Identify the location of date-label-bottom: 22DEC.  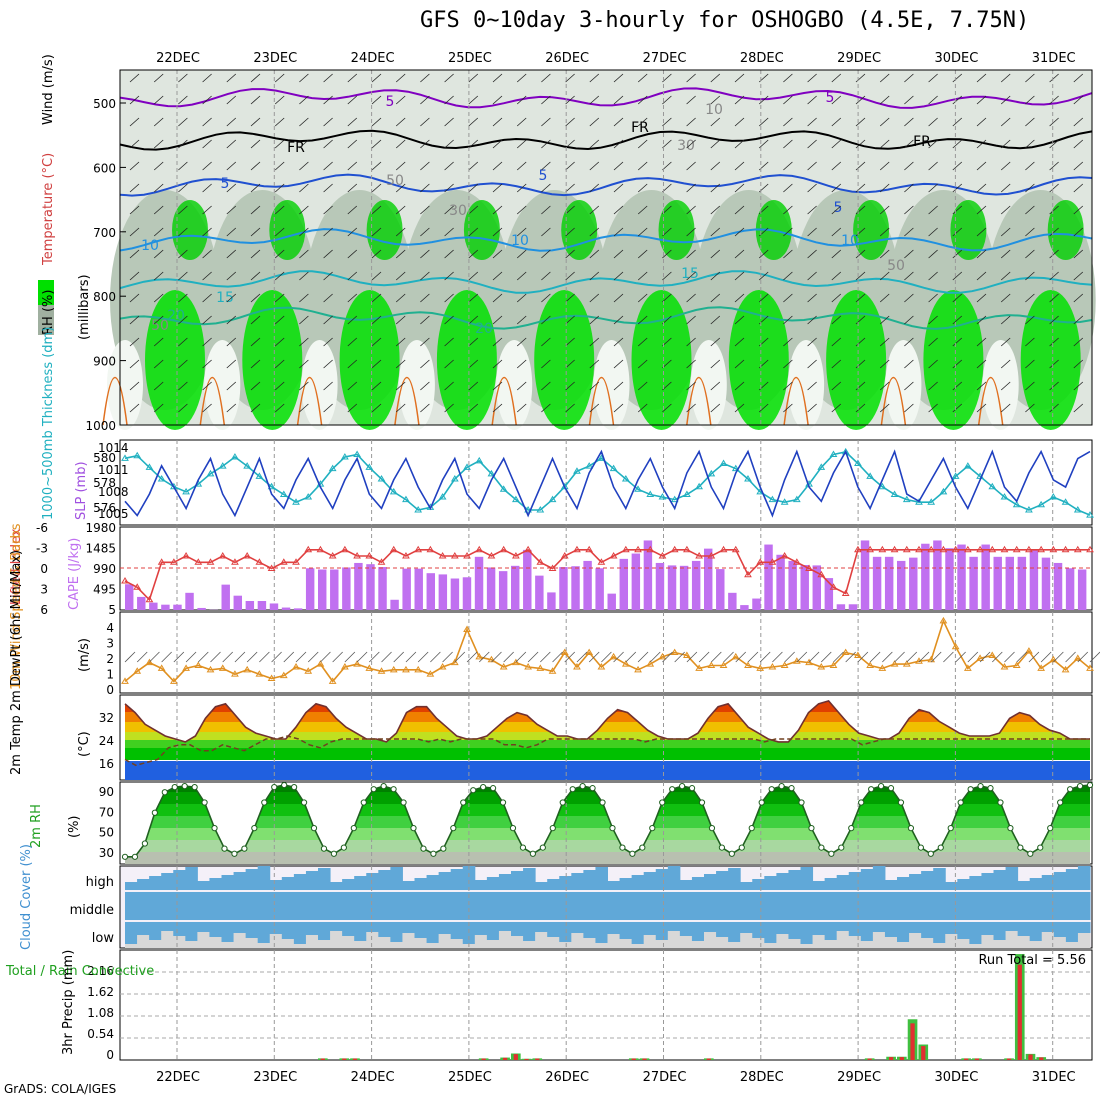
(178, 1077).